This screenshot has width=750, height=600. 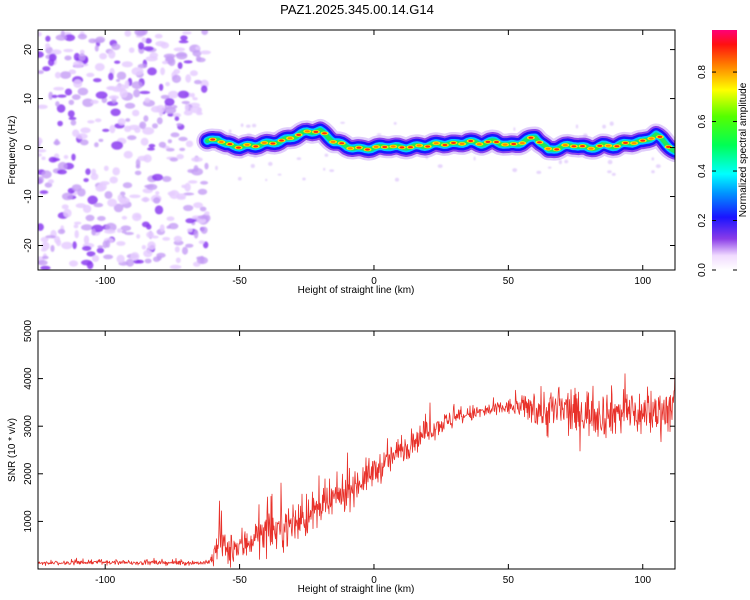 What do you see at coordinates (357, 9) in the screenshot?
I see `figure-title: PAZ1.2025.345.00.14.G14` at bounding box center [357, 9].